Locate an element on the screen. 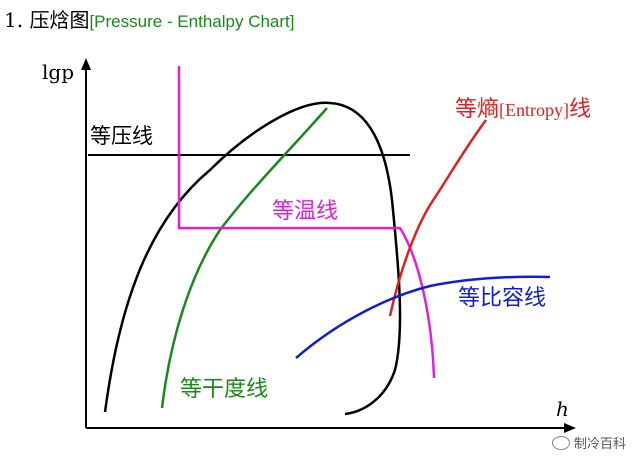 The width and height of the screenshot is (640, 456). watermark-text: 制冷百科 is located at coordinates (599, 444).